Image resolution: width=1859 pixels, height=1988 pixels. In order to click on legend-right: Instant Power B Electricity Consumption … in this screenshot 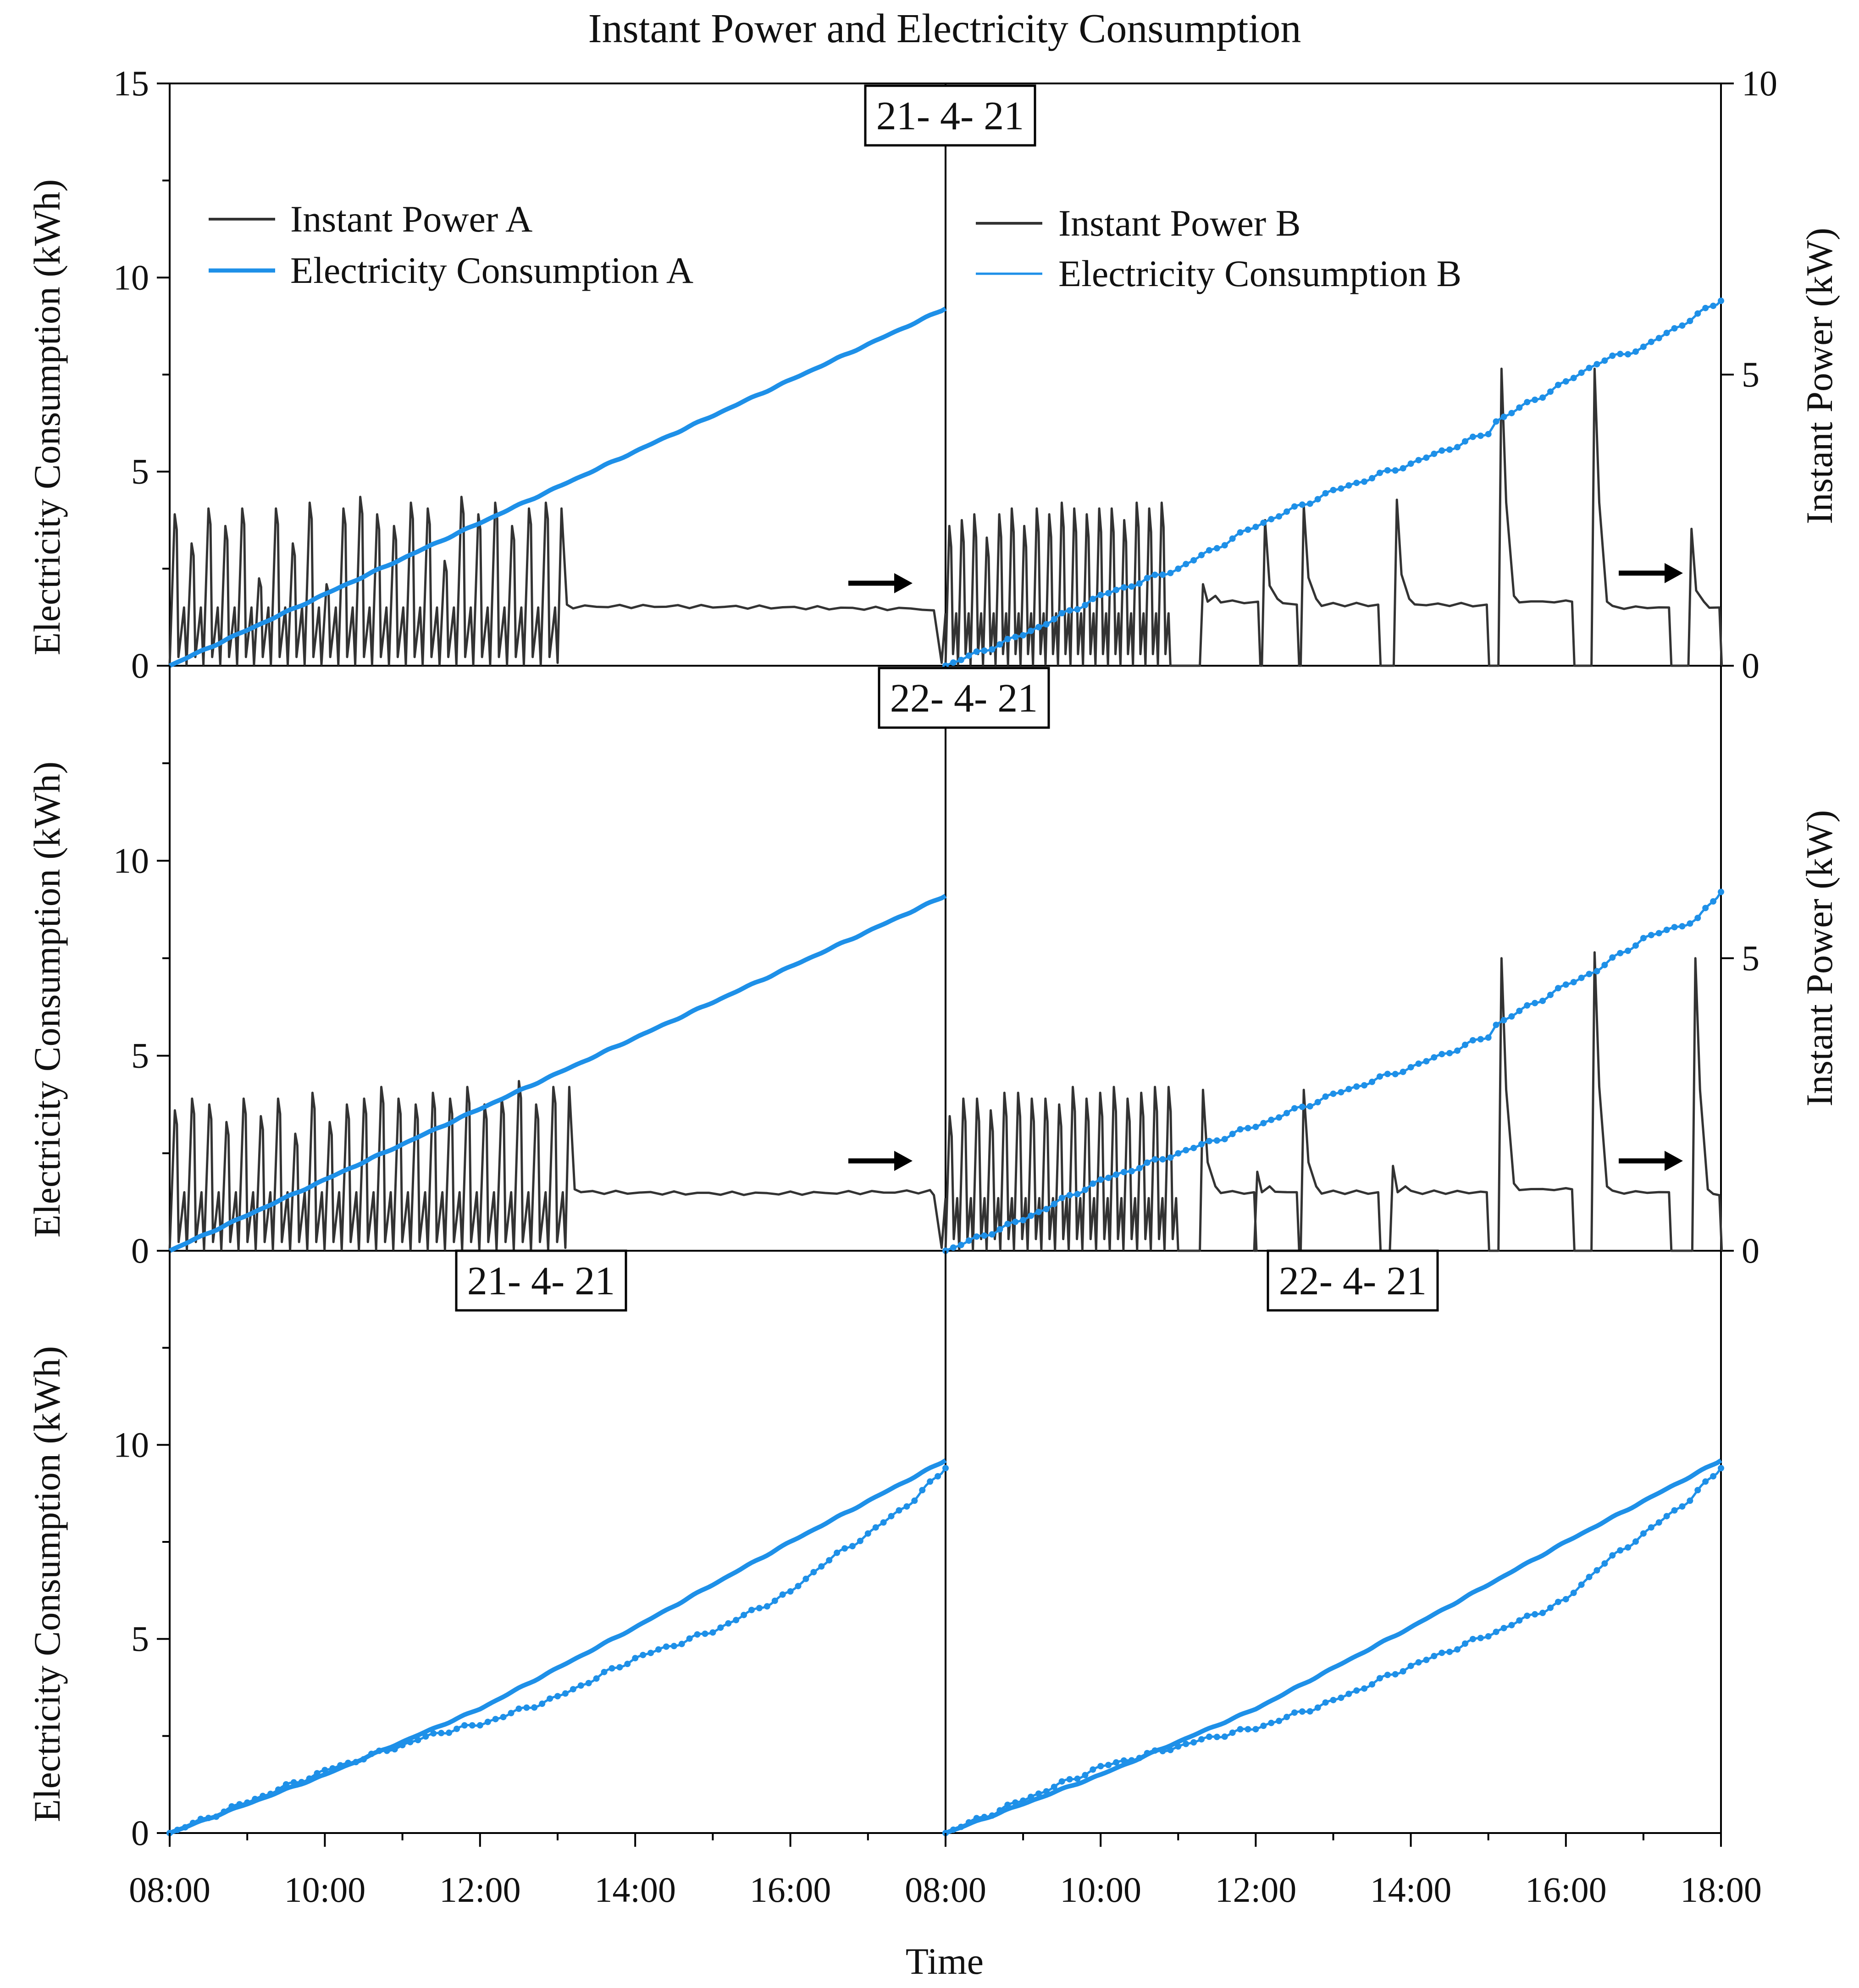, I will do `click(1218, 248)`.